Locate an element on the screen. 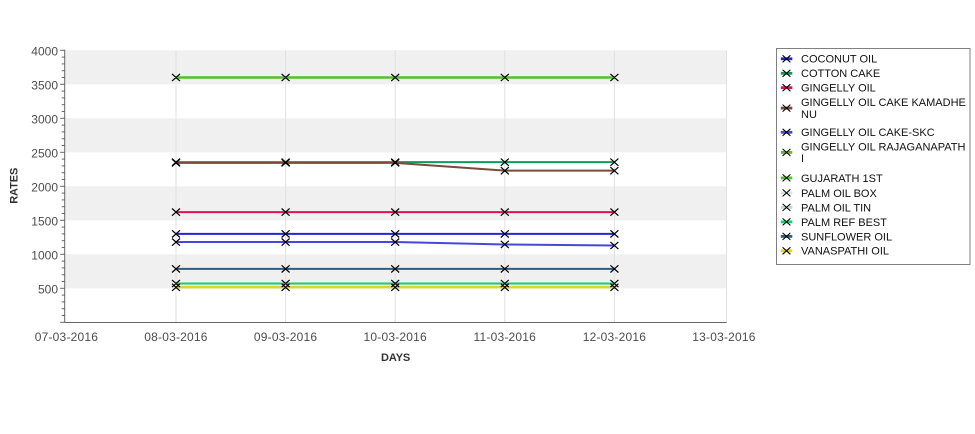 The height and width of the screenshot is (434, 975). svg-text: 10-03-2016 is located at coordinates (396, 337).